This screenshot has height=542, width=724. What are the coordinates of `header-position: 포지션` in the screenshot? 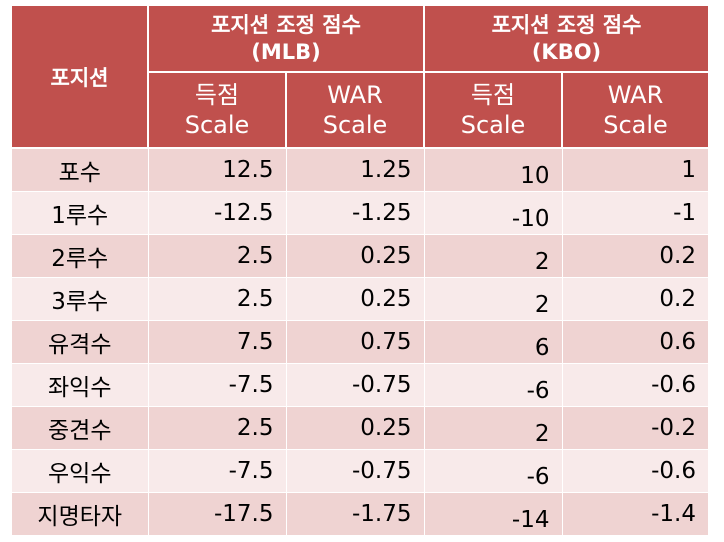 It's located at (80, 77).